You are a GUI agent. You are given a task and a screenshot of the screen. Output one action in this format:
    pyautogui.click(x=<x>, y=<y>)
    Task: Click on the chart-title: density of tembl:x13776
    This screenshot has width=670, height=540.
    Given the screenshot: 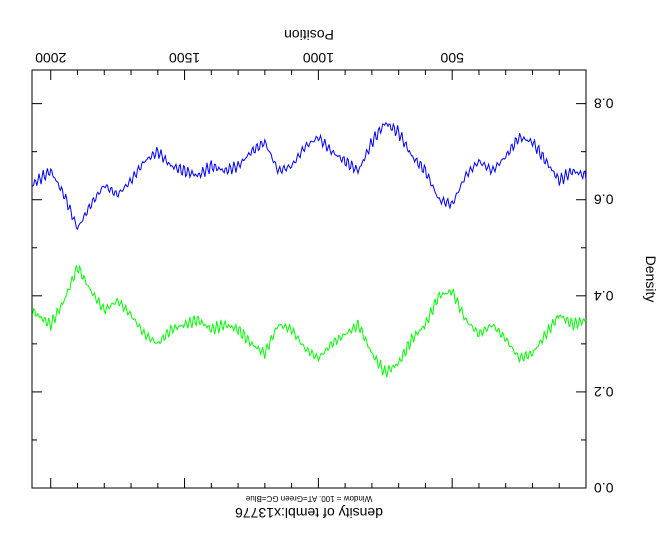 What is the action you would take?
    pyautogui.click(x=309, y=513)
    